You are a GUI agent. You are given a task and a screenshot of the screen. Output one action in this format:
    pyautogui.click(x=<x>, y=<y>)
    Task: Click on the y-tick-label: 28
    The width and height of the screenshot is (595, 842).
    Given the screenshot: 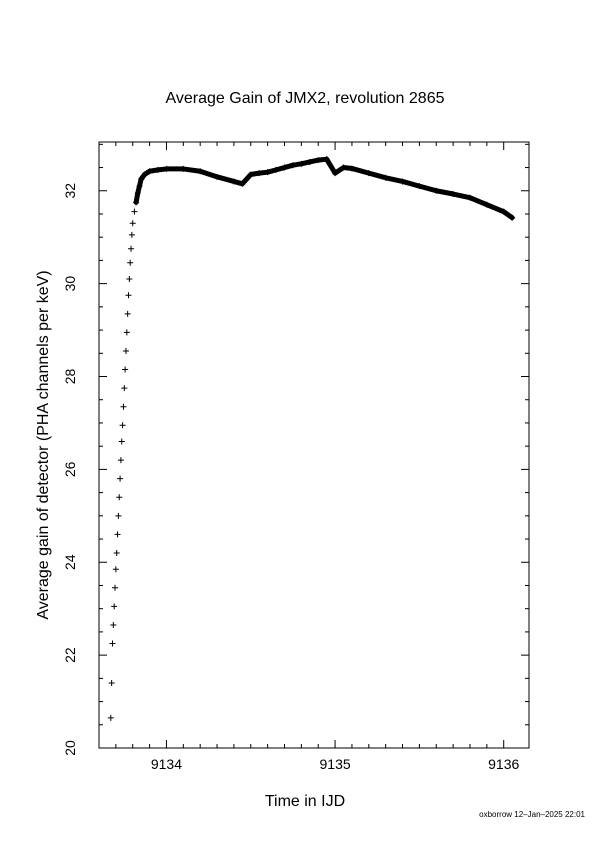 What is the action you would take?
    pyautogui.click(x=70, y=377)
    